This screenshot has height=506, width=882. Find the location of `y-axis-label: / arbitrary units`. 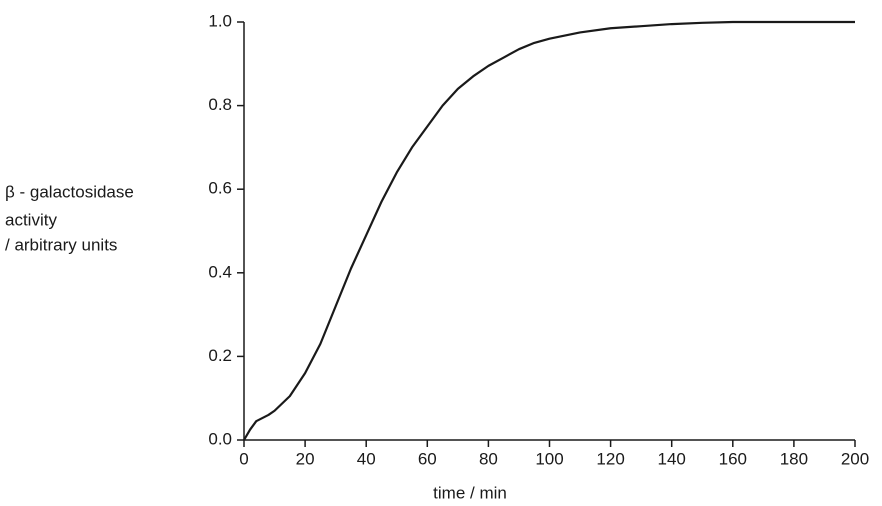

y-axis-label: / arbitrary units is located at coordinates (61, 244).